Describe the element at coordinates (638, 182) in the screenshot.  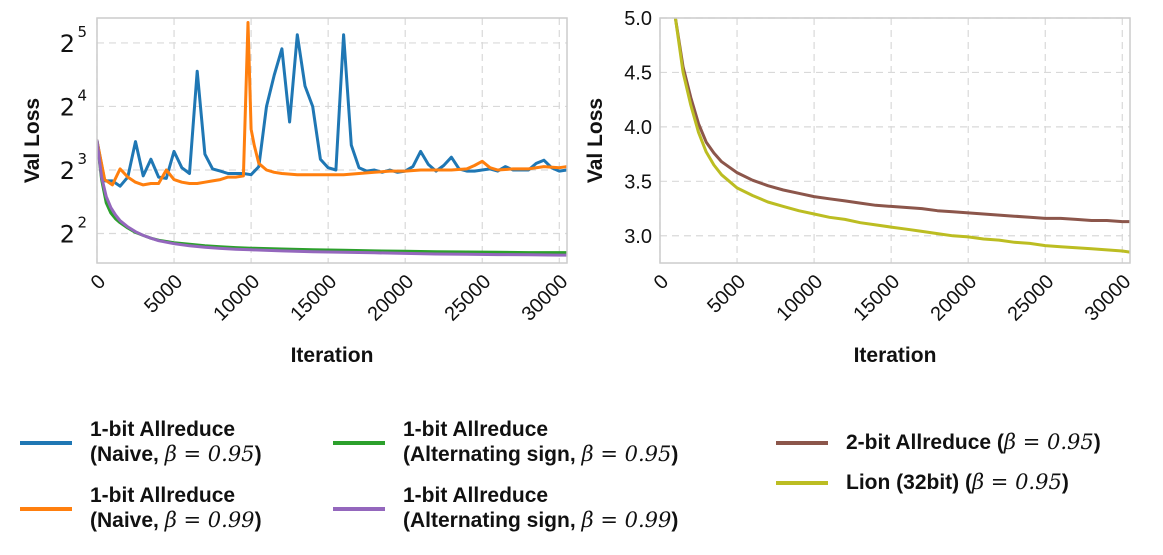
I see `y-tick-label: 3.5` at that location.